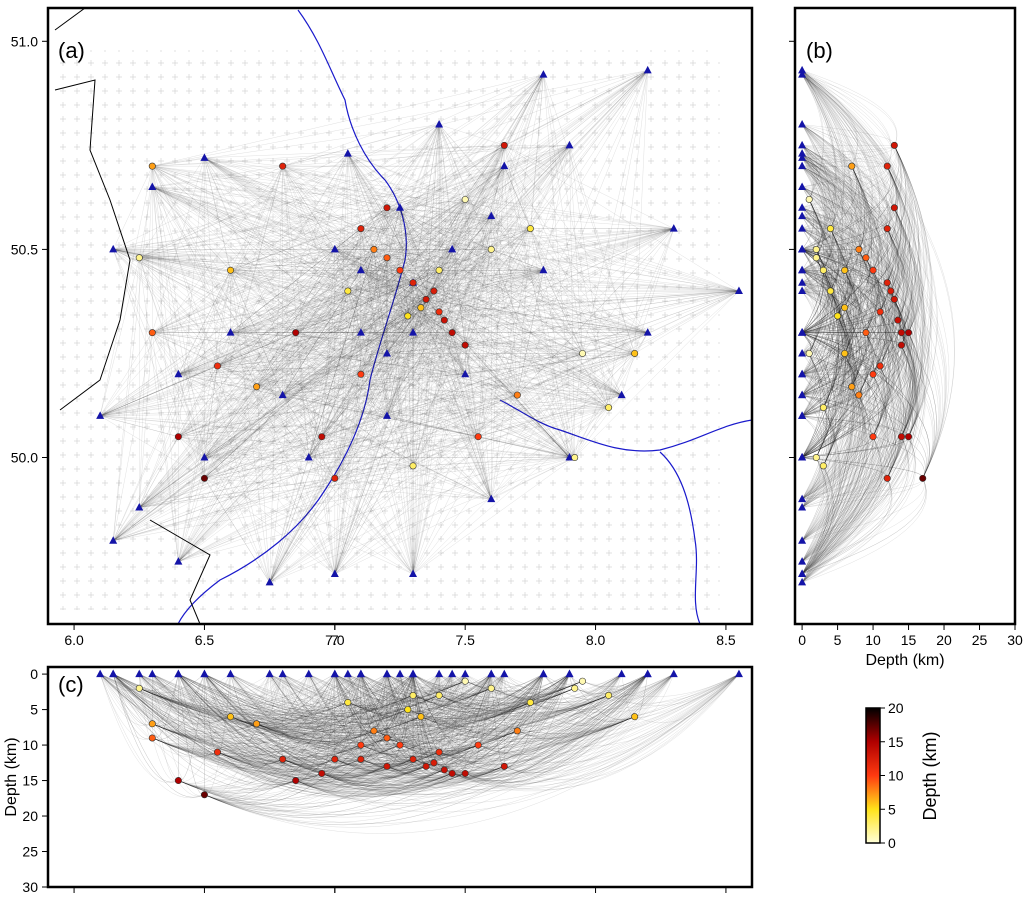 The width and height of the screenshot is (1024, 899). Describe the element at coordinates (24, 458) in the screenshot. I see `y-tick-label: 50.0` at that location.